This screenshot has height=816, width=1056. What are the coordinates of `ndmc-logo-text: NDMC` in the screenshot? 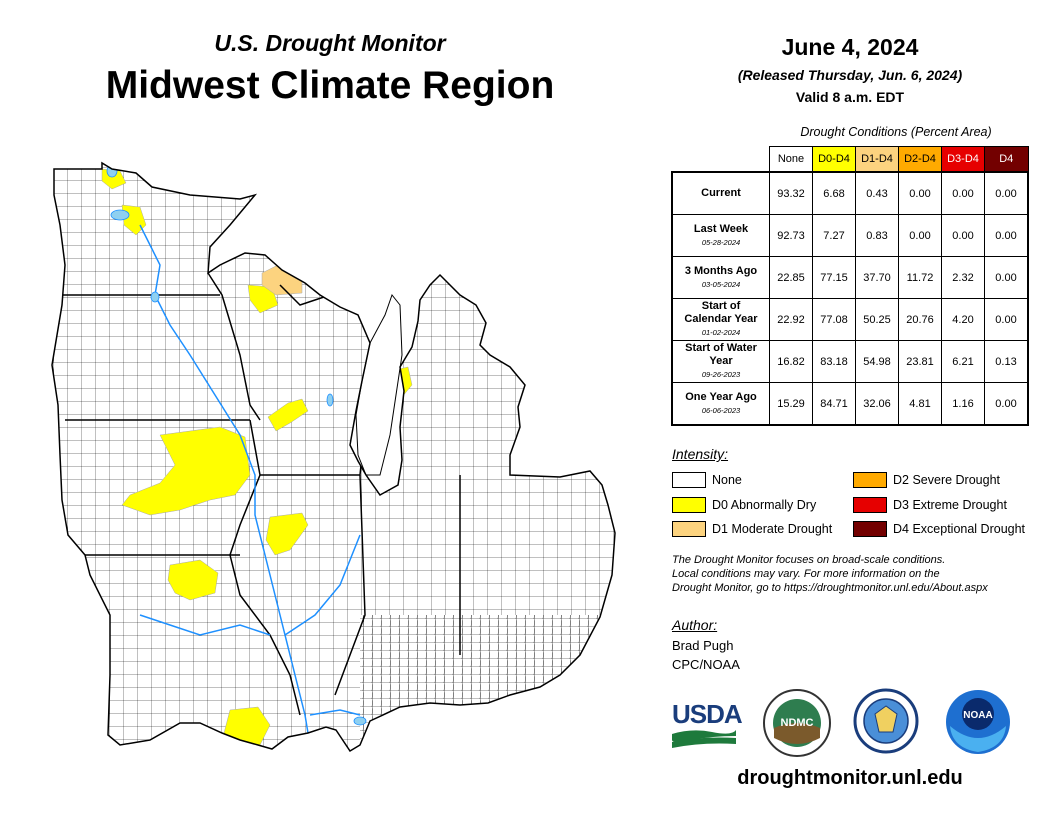 It's located at (797, 723).